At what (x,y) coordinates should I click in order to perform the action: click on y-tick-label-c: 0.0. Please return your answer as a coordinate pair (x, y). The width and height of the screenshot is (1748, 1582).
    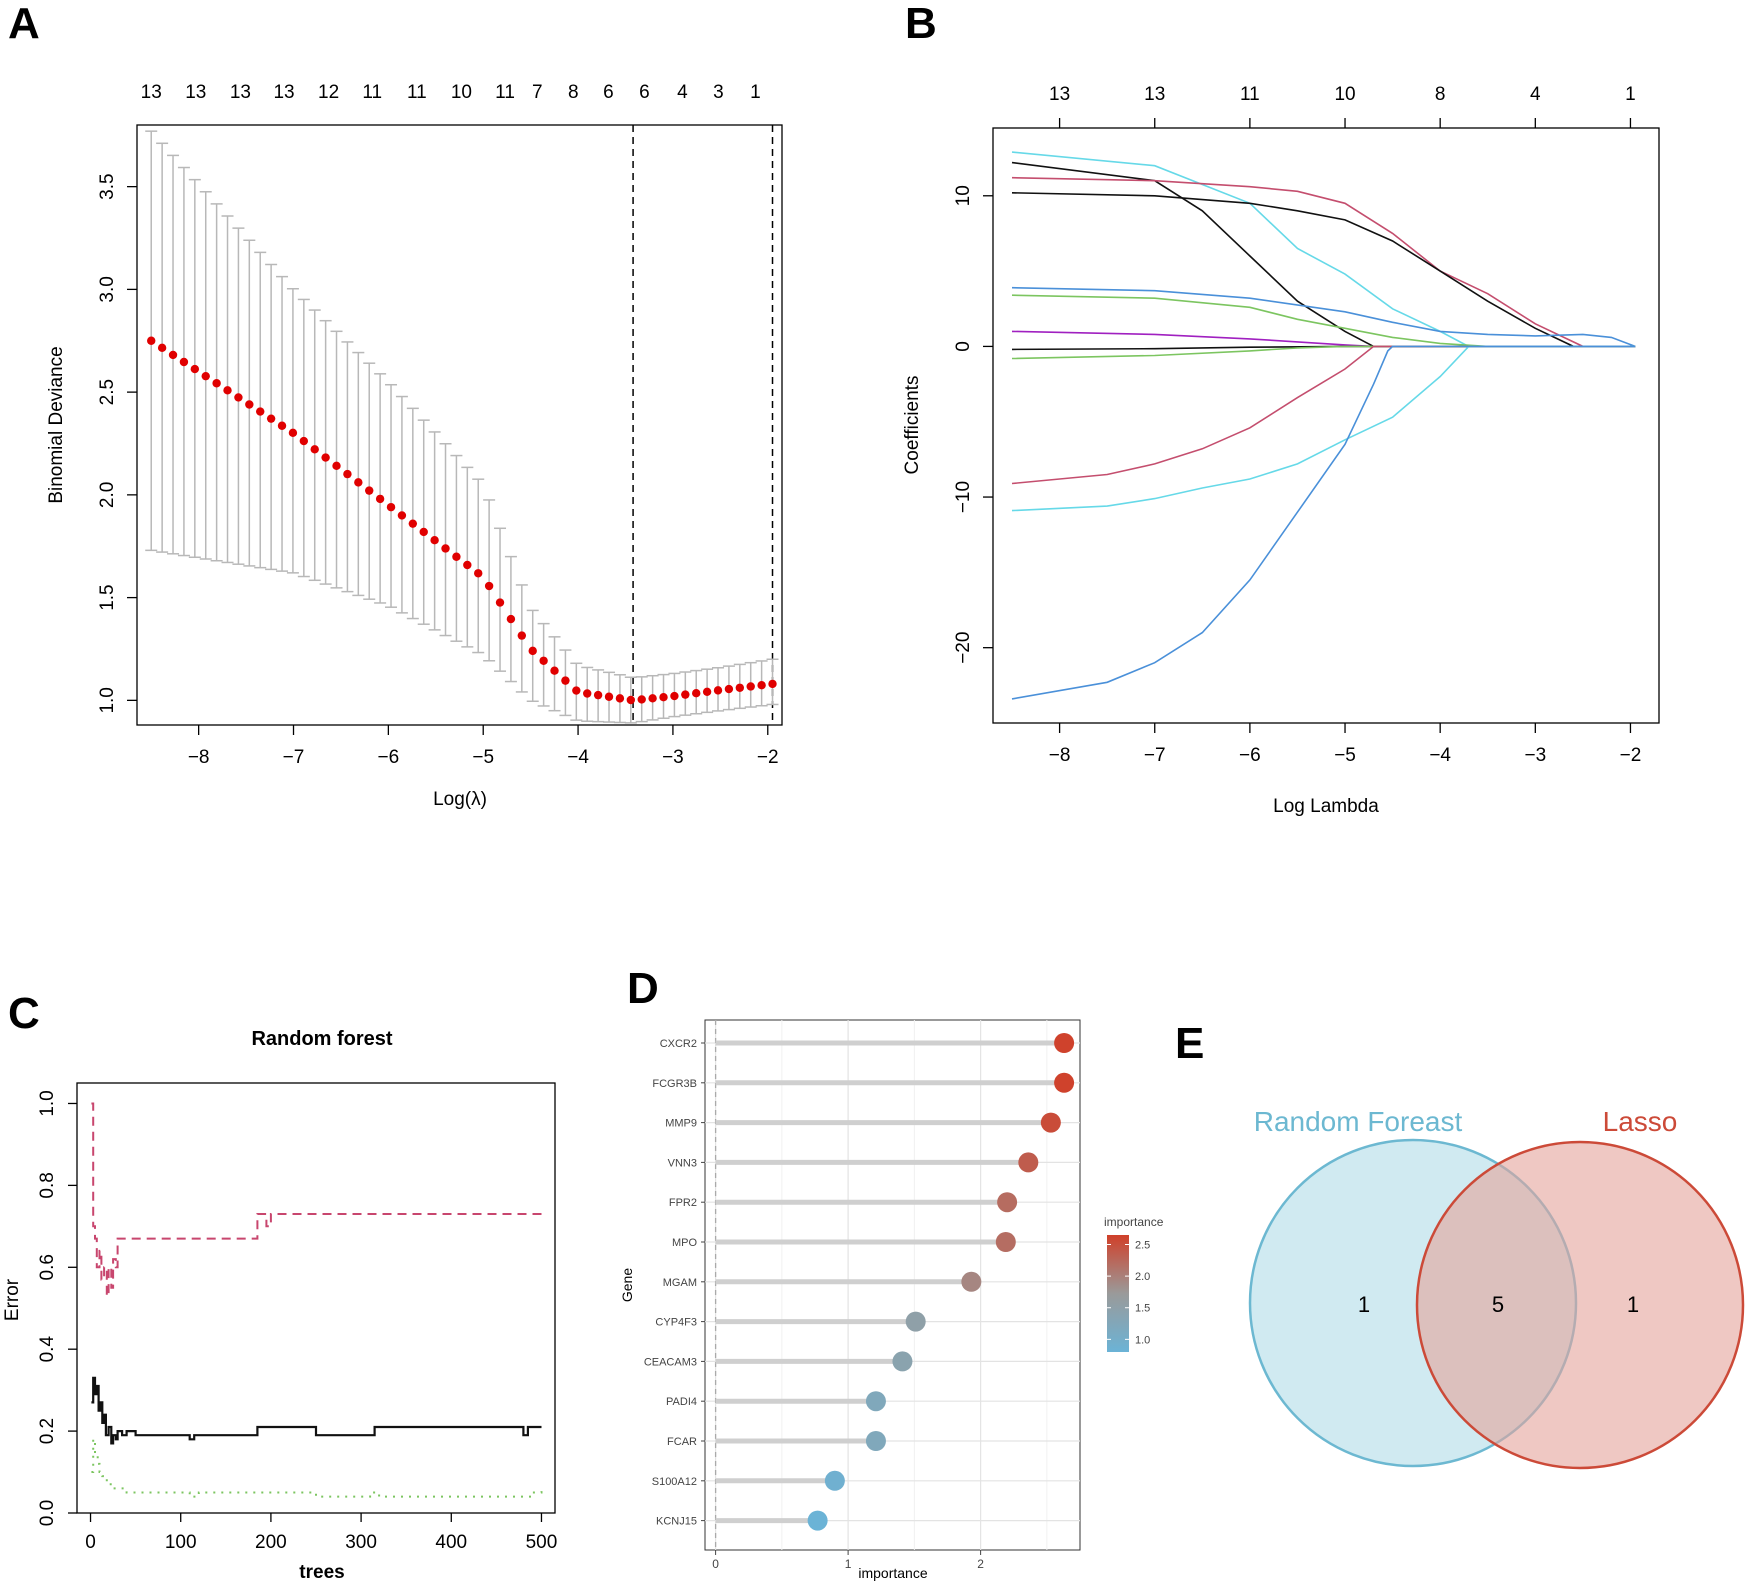
    Looking at the image, I should click on (47, 1513).